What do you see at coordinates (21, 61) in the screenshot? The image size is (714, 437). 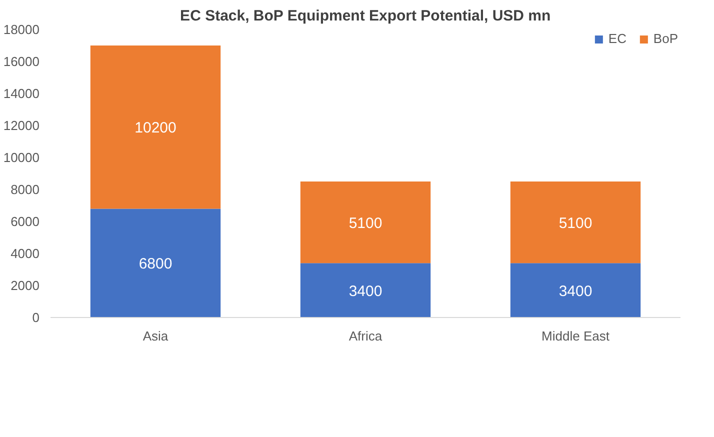 I see `y-tick-label: 16000` at bounding box center [21, 61].